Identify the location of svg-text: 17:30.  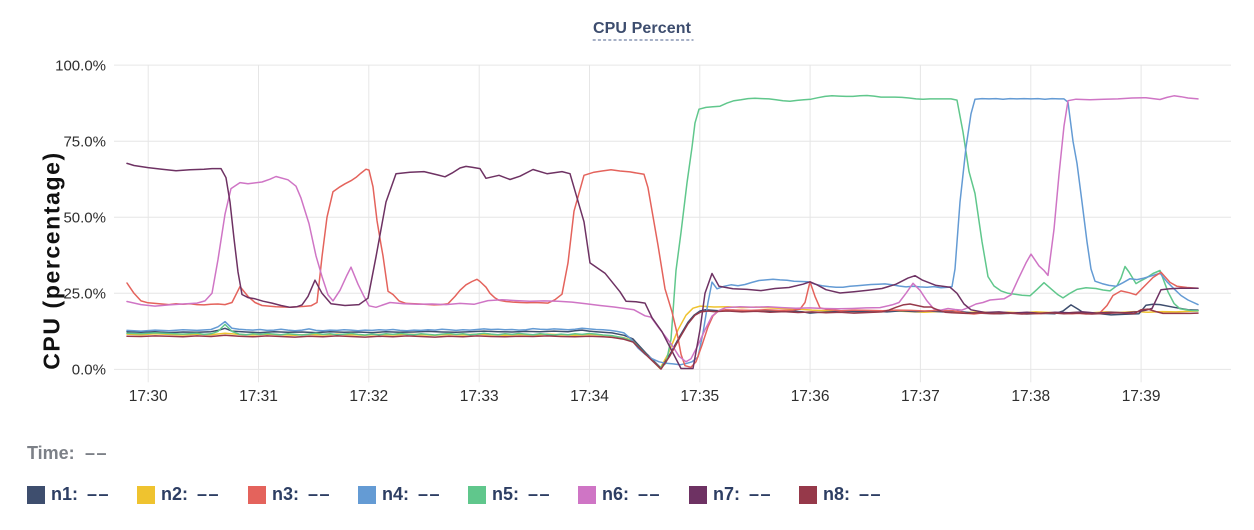
(148, 396).